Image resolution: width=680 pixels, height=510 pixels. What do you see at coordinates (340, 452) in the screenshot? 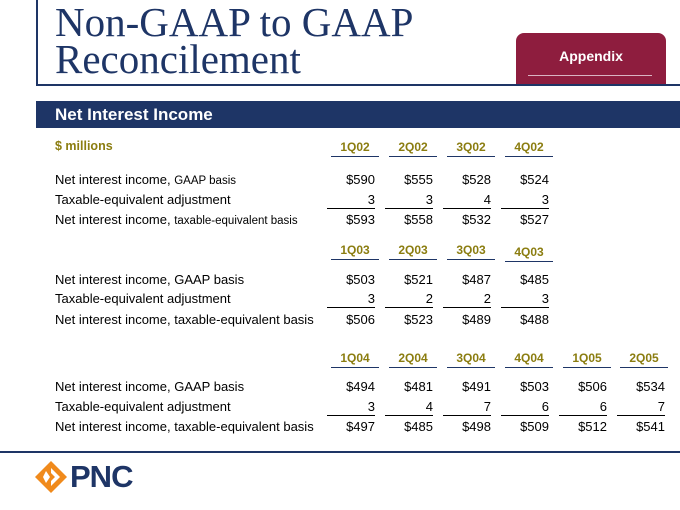
I see `footer-rule` at bounding box center [340, 452].